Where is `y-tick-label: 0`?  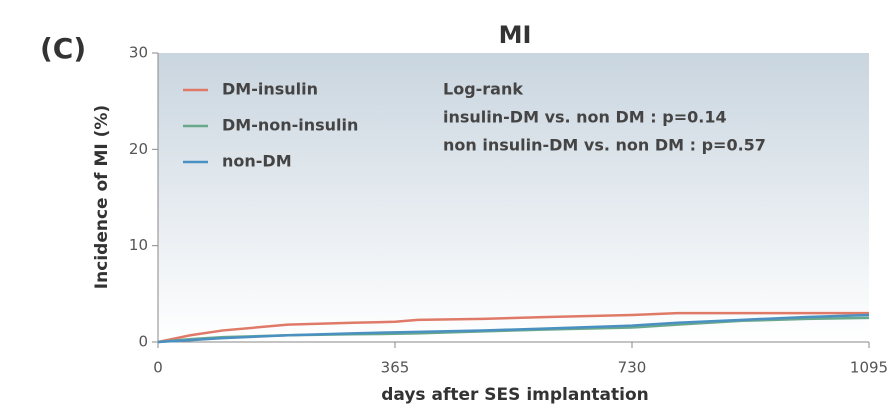
y-tick-label: 0 is located at coordinates (143, 342).